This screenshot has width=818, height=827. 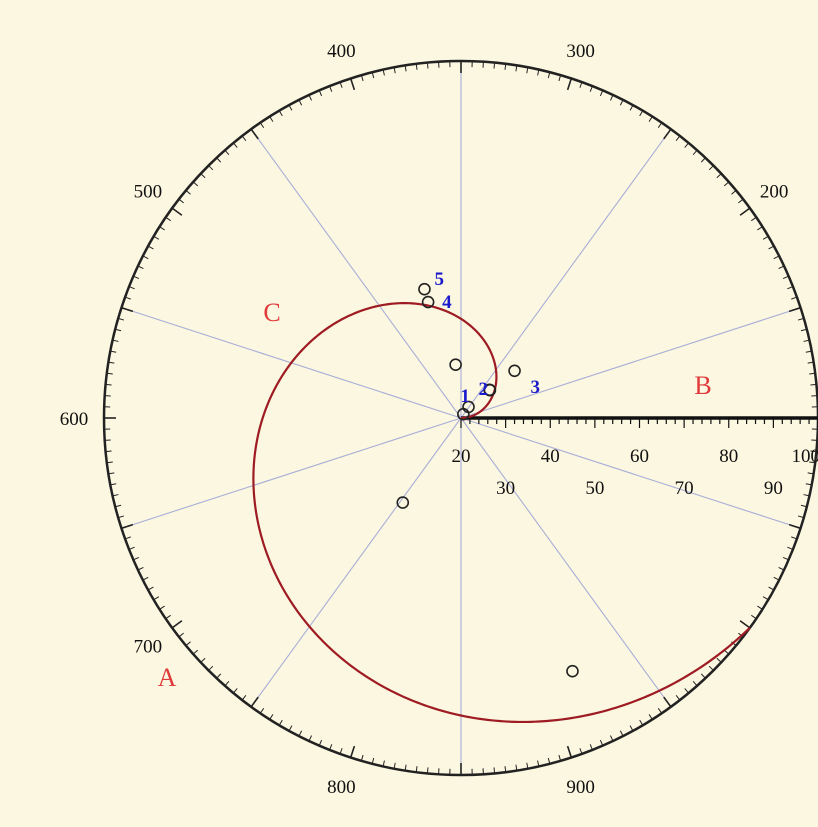 What do you see at coordinates (774, 192) in the screenshot?
I see `angle-tick-label: 200` at bounding box center [774, 192].